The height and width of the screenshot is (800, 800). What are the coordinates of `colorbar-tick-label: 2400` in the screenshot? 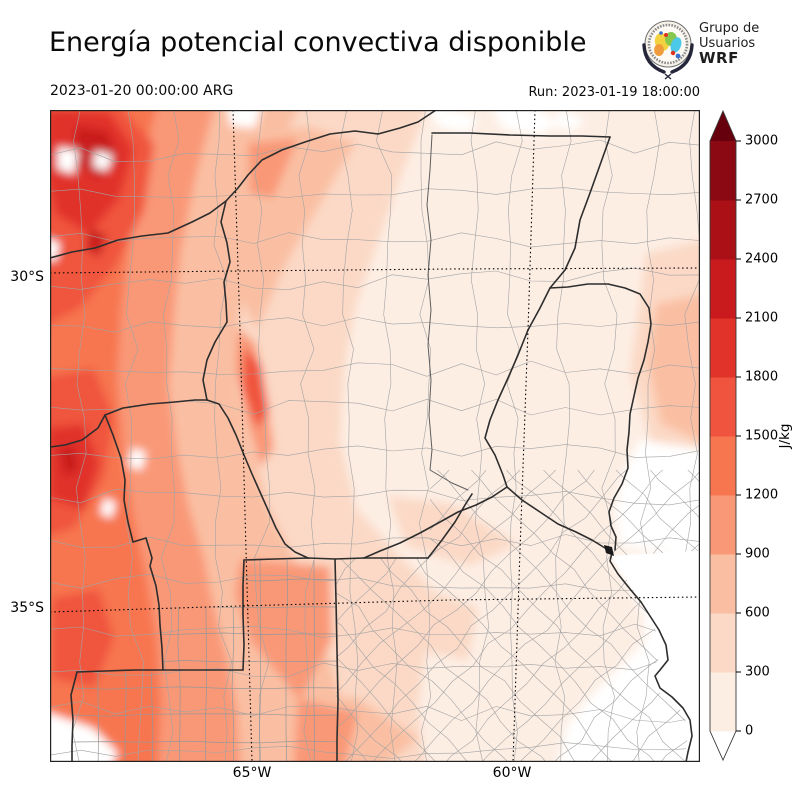 It's located at (761, 259).